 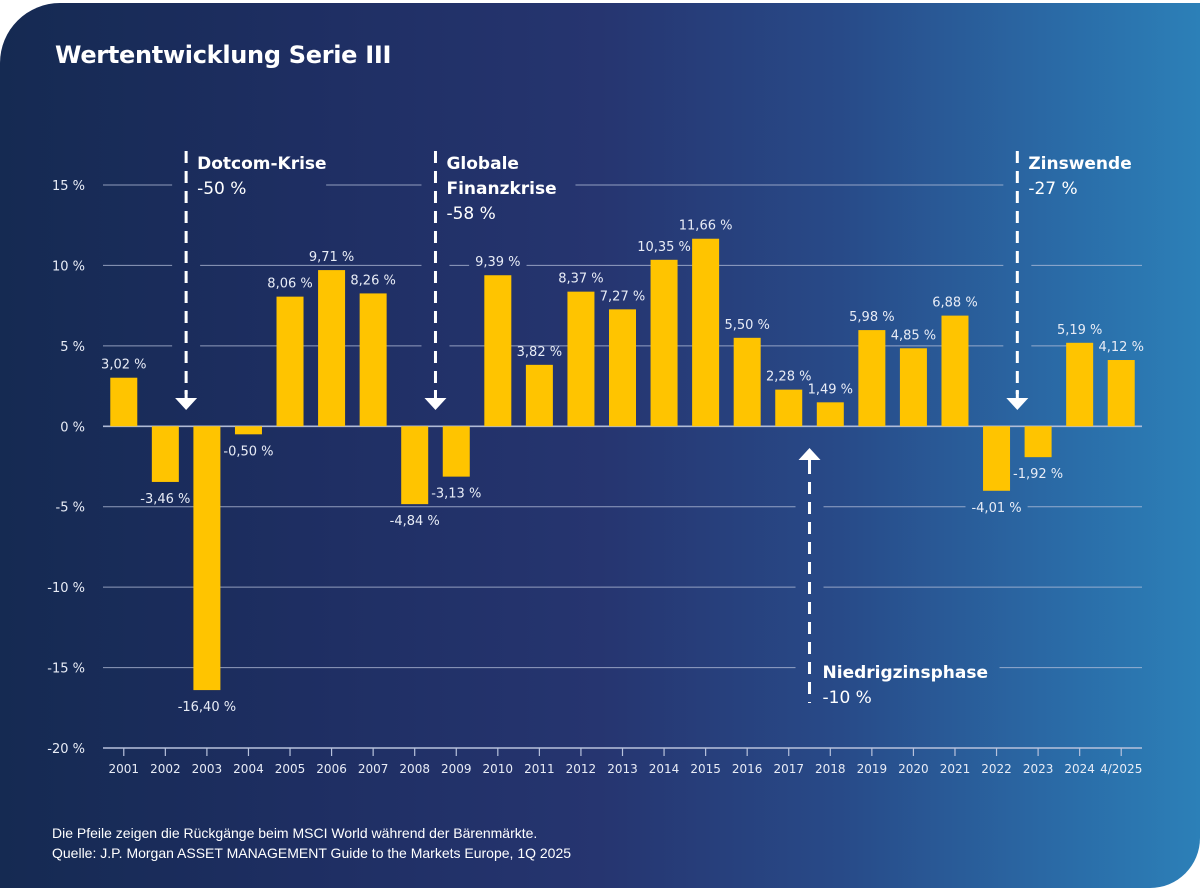 I want to click on bar-2017, so click(x=789, y=408).